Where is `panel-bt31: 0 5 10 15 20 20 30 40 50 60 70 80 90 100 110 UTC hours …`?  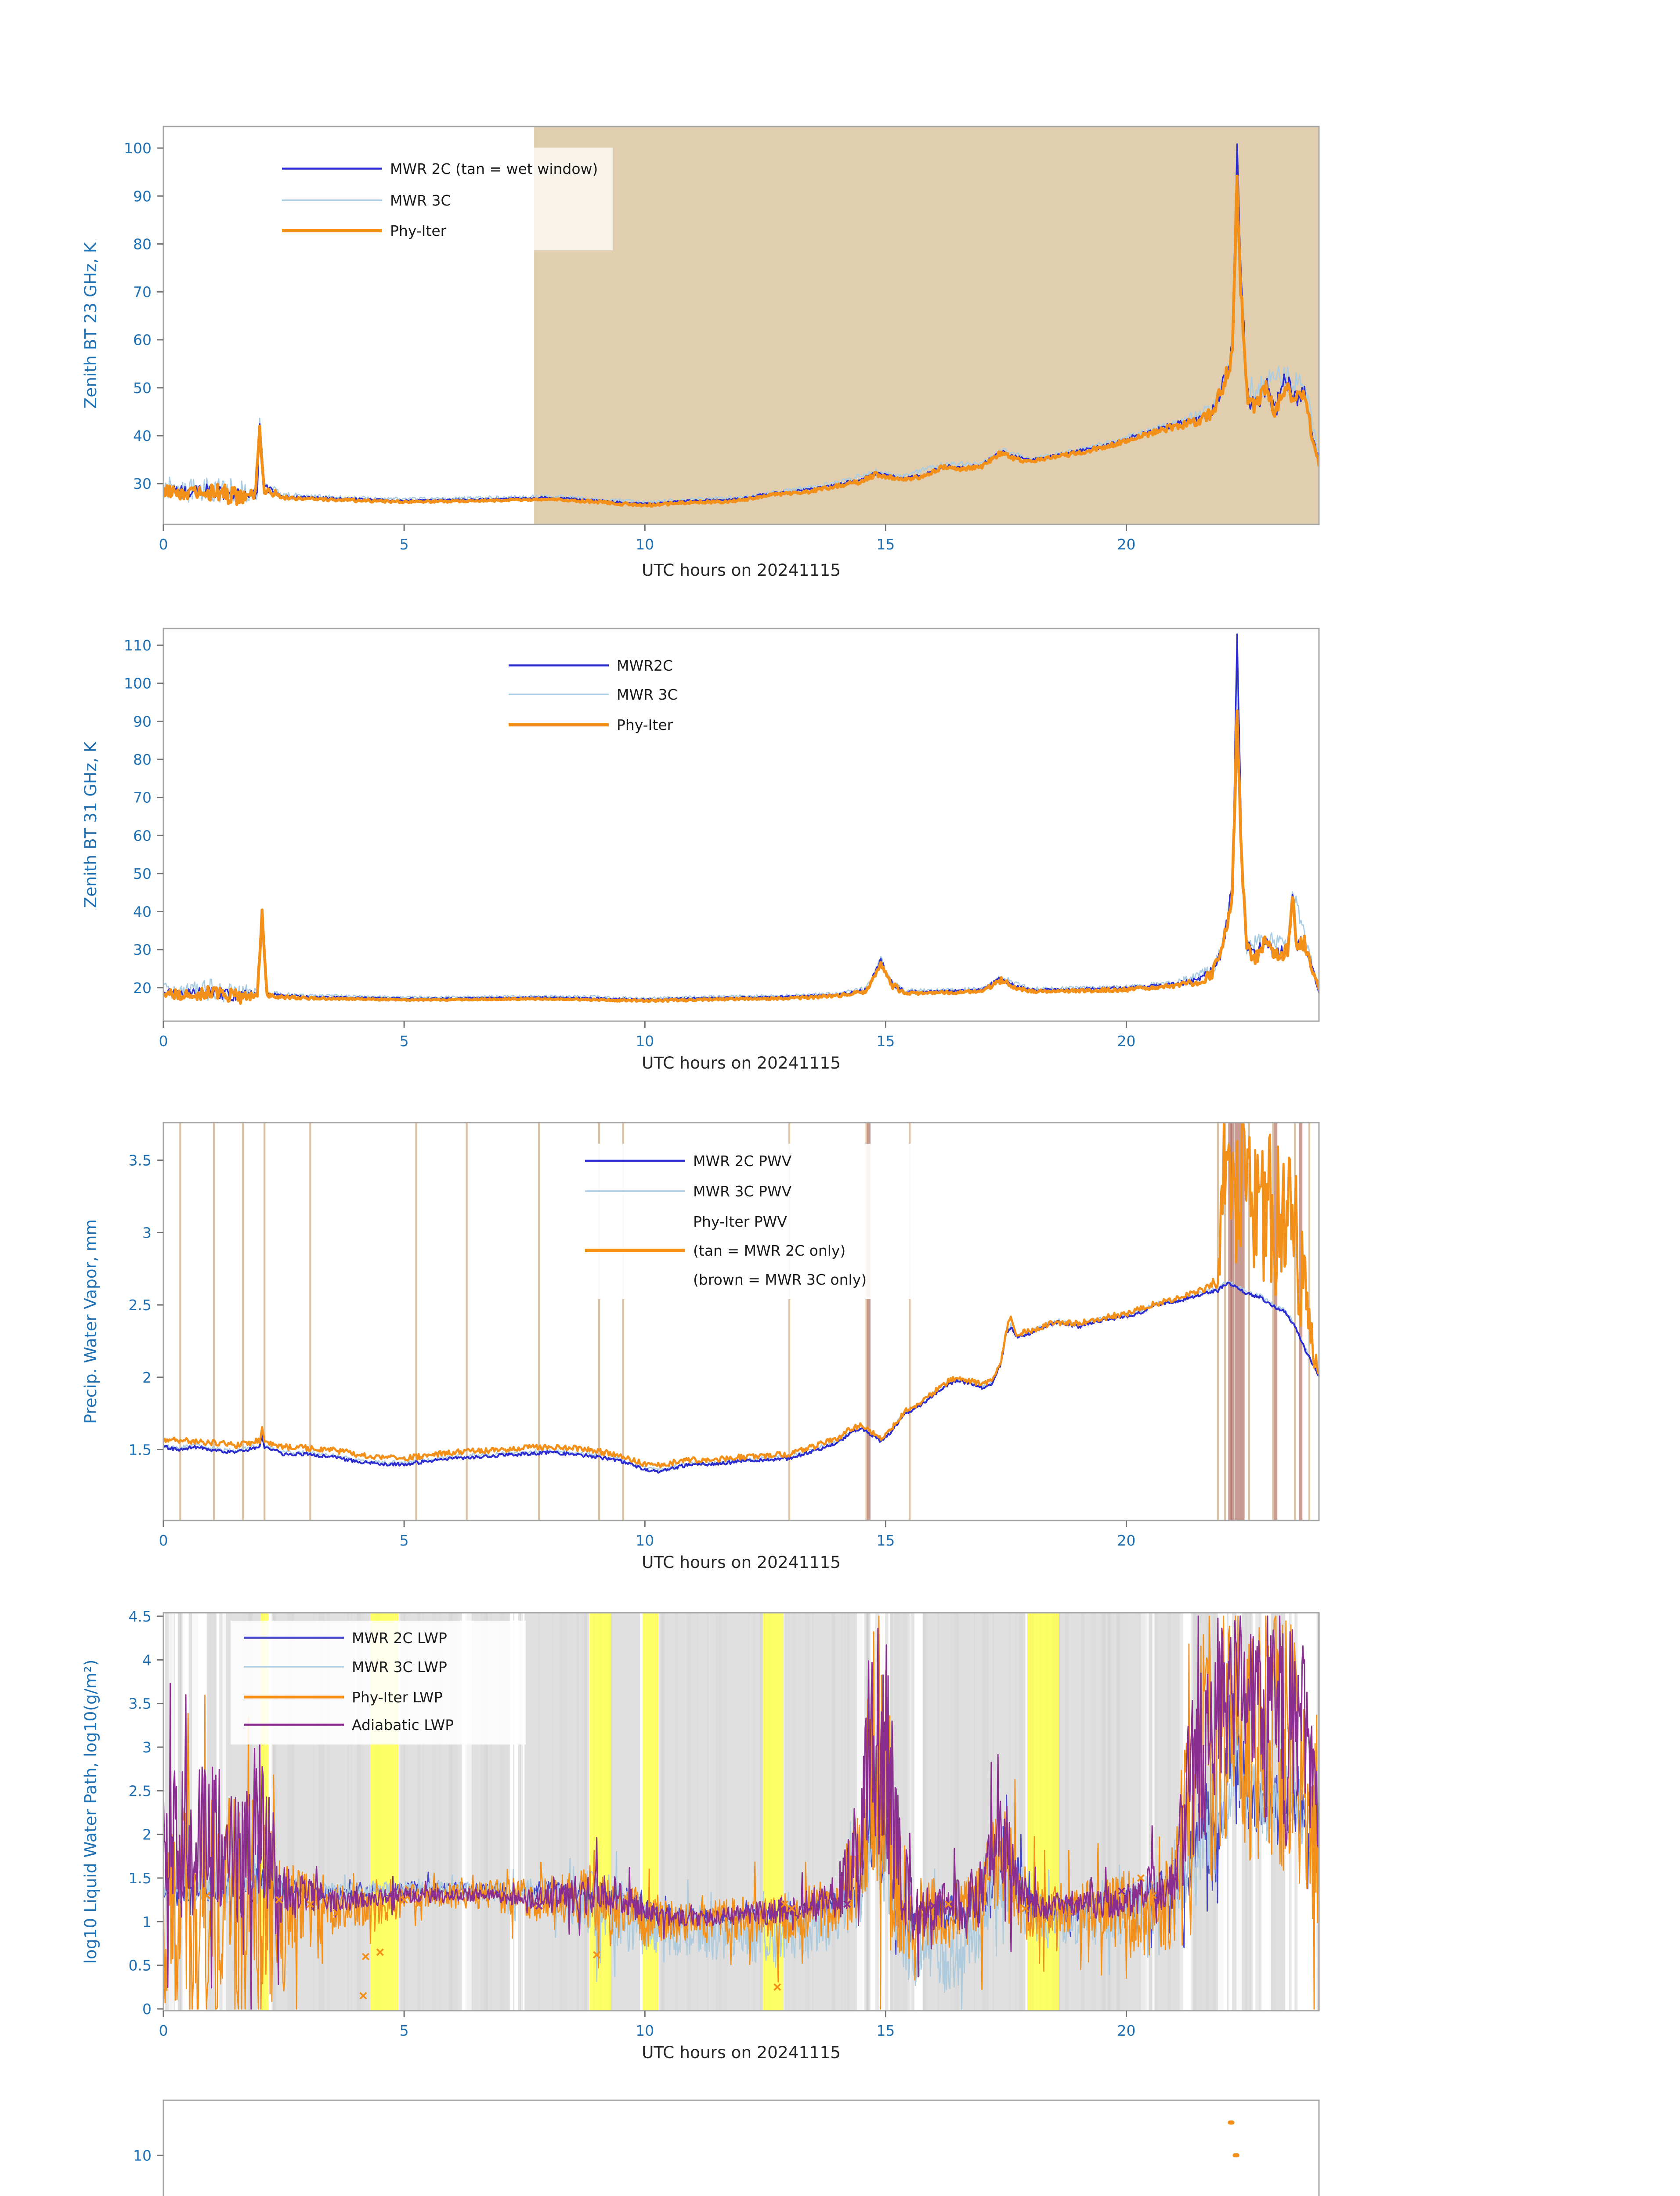 panel-bt31: 0 5 10 15 20 20 30 40 50 60 70 80 90 100 110 UTC hours … is located at coordinates (700, 850).